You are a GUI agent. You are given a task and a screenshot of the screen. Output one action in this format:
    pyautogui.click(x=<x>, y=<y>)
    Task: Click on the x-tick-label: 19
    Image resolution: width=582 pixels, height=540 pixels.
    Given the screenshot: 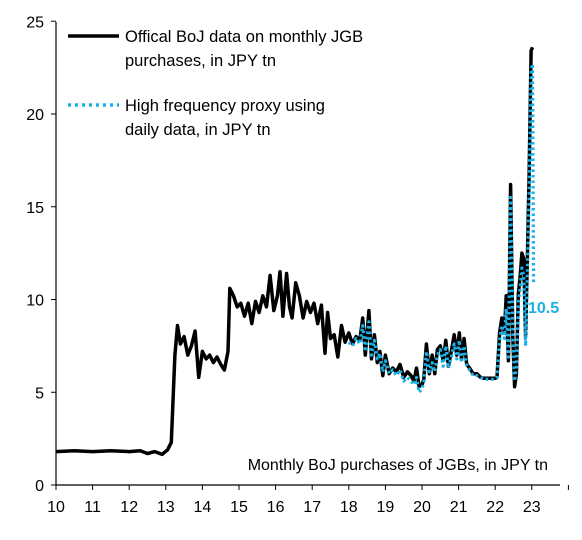 What is the action you would take?
    pyautogui.click(x=386, y=507)
    